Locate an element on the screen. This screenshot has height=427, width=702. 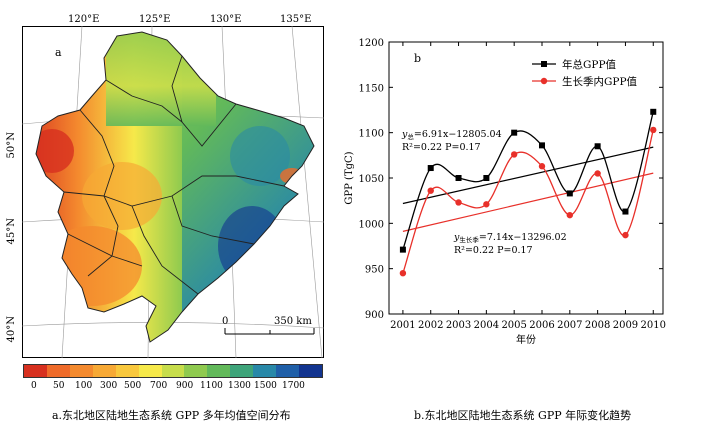
x-tick-label: 2010 is located at coordinates (653, 325).